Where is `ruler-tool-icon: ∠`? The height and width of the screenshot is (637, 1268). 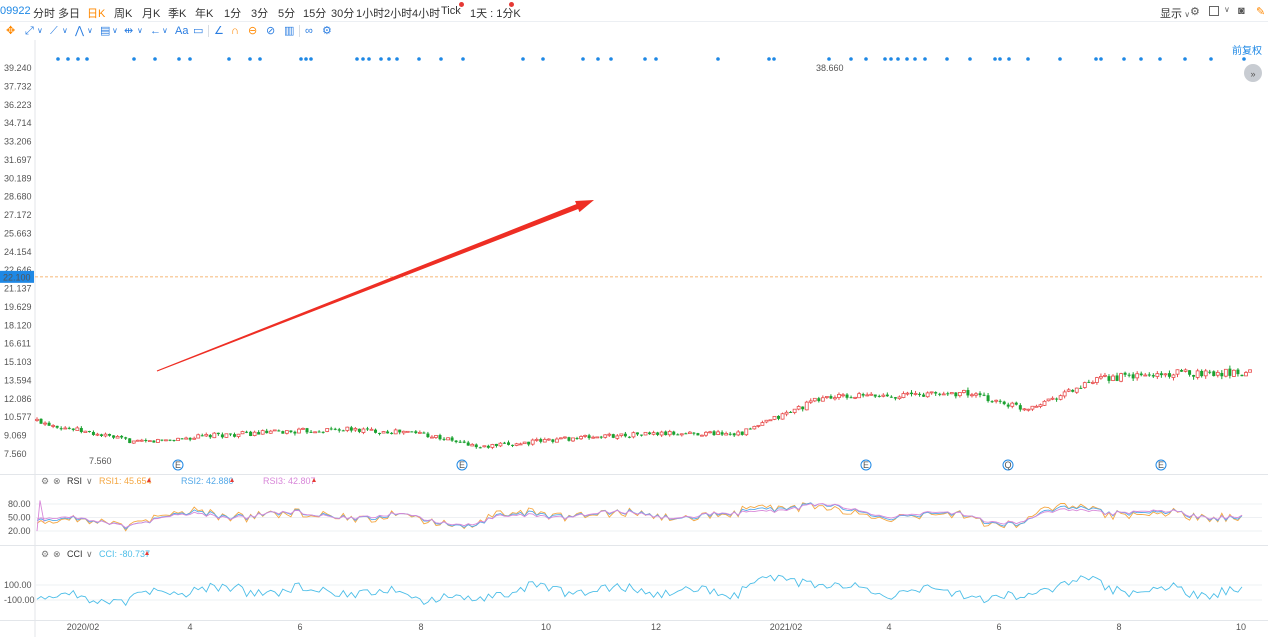 ruler-tool-icon: ∠ is located at coordinates (219, 31).